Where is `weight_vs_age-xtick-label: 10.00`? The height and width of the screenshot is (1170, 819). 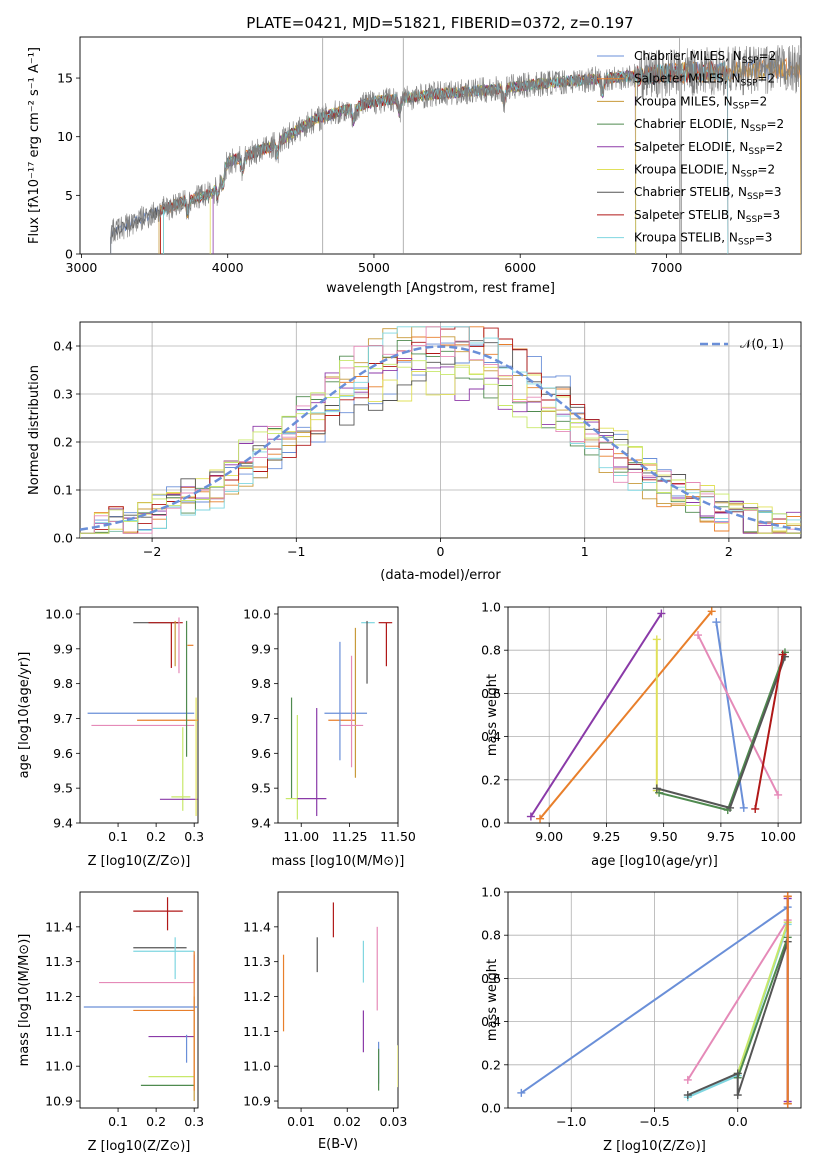 weight_vs_age-xtick-label: 10.00 is located at coordinates (778, 836).